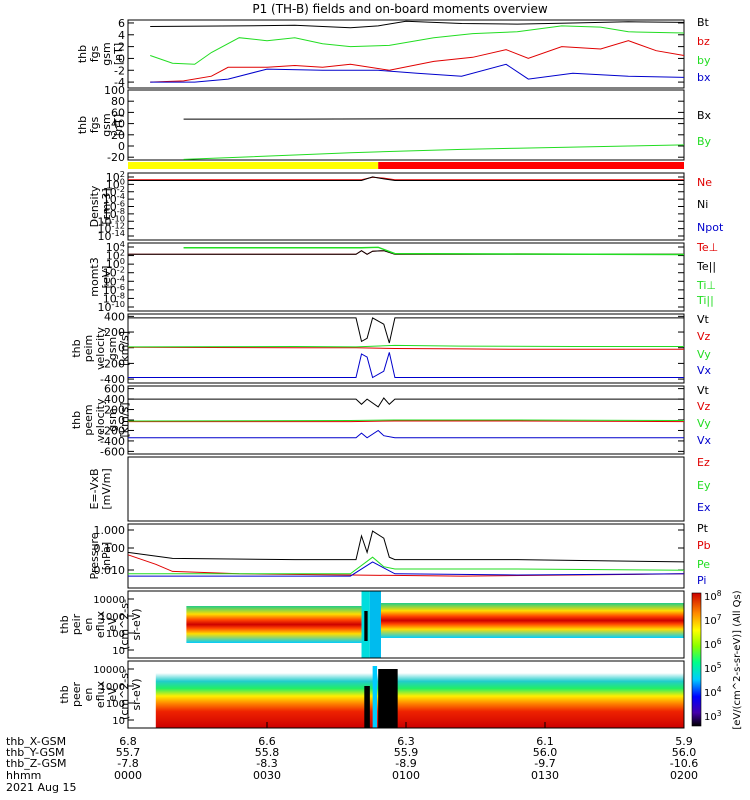  Describe the element at coordinates (112, 430) in the screenshot. I see `y-tick-label: -200` at that location.